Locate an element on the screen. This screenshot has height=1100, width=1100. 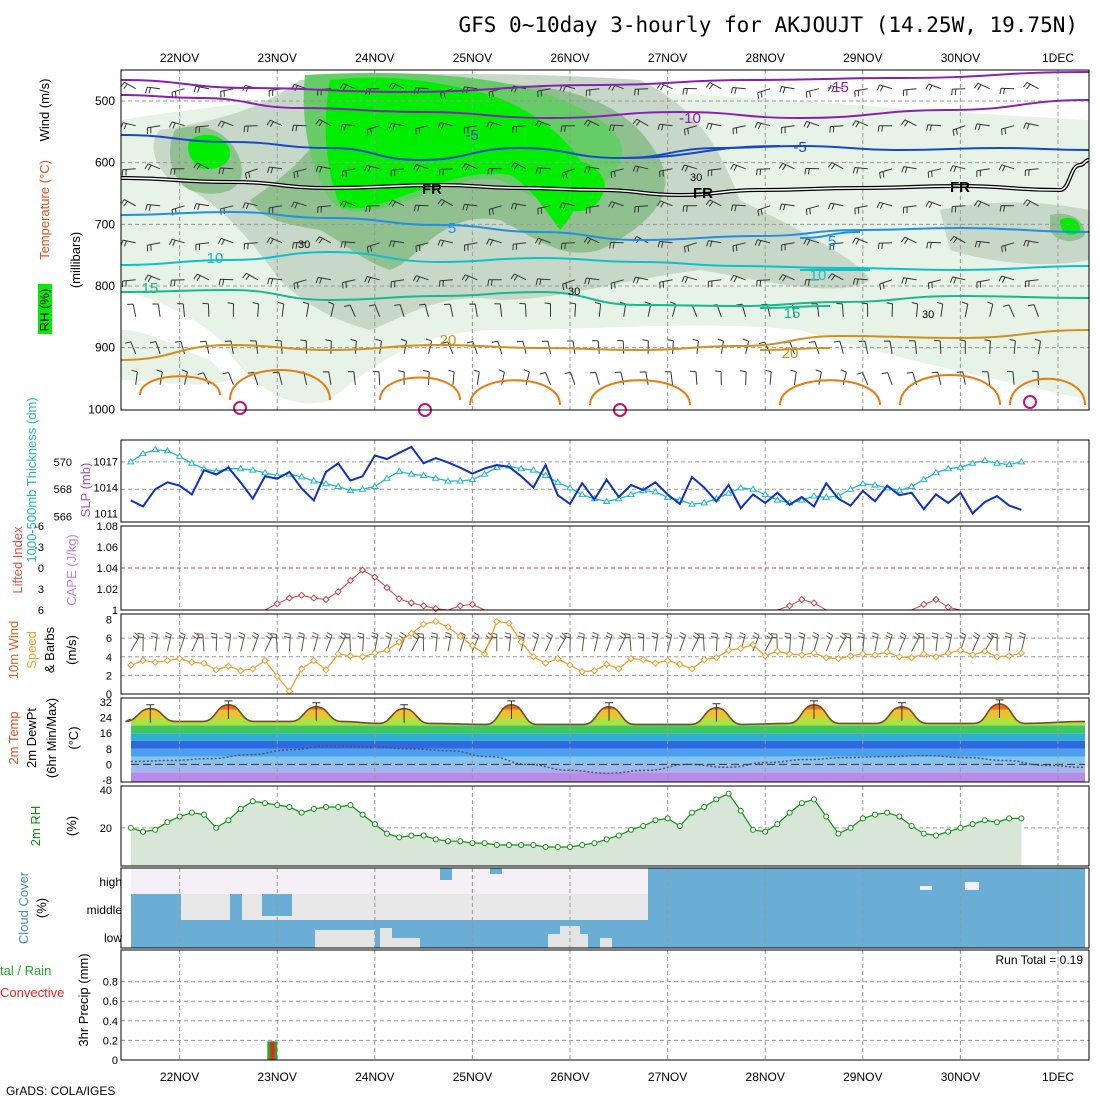
lifted-index-point is located at coordinates (387, 587).